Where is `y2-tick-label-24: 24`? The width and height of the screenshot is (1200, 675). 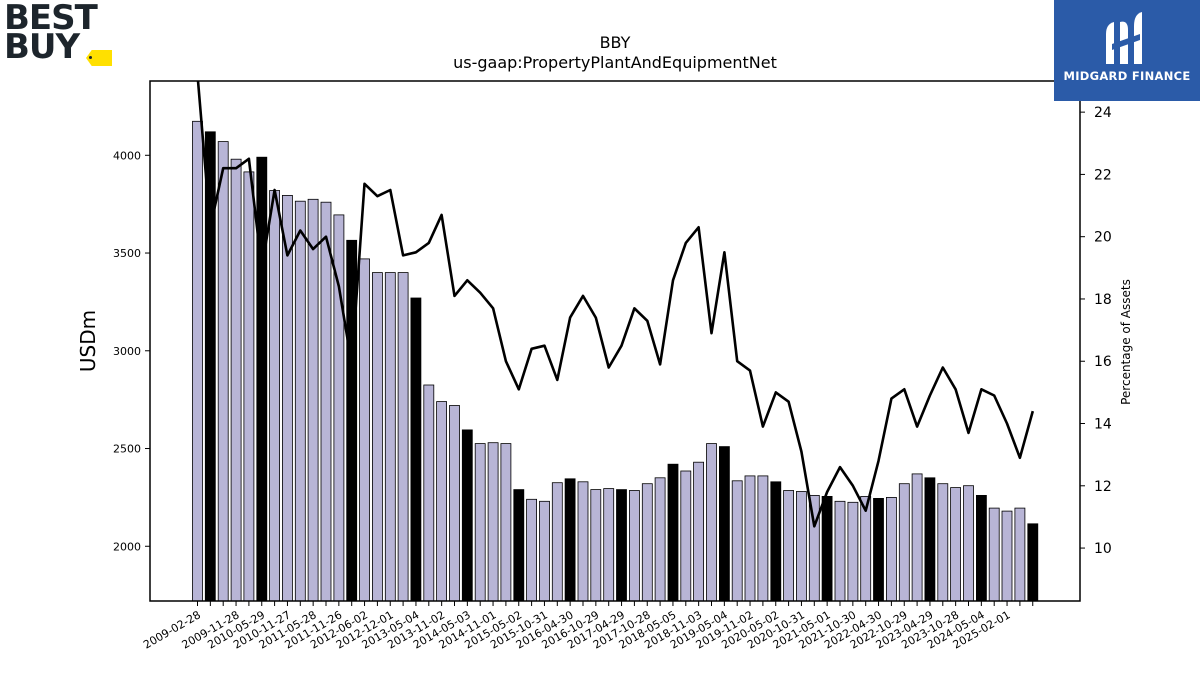
y2-tick-label-24: 24 is located at coordinates (1103, 113).